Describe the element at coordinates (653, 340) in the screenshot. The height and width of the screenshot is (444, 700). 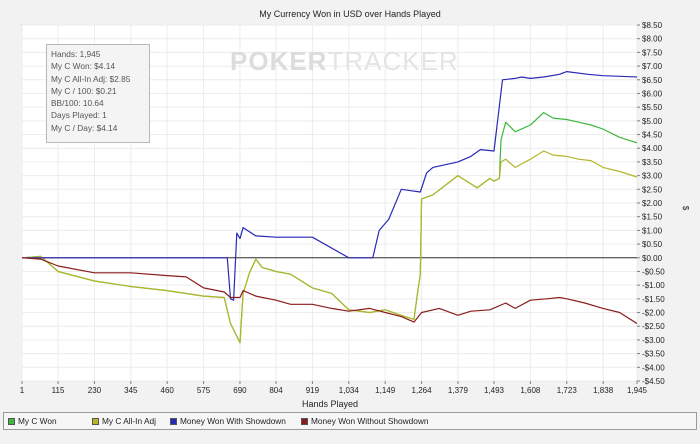
I see `y-tick-label: -$3.00` at that location.